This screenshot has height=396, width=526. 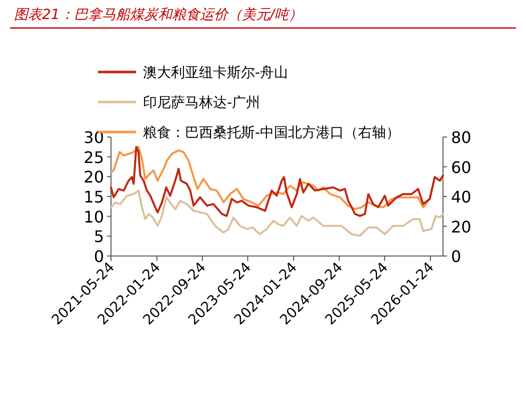 What do you see at coordinates (99, 236) in the screenshot?
I see `y-tick-label: 5` at bounding box center [99, 236].